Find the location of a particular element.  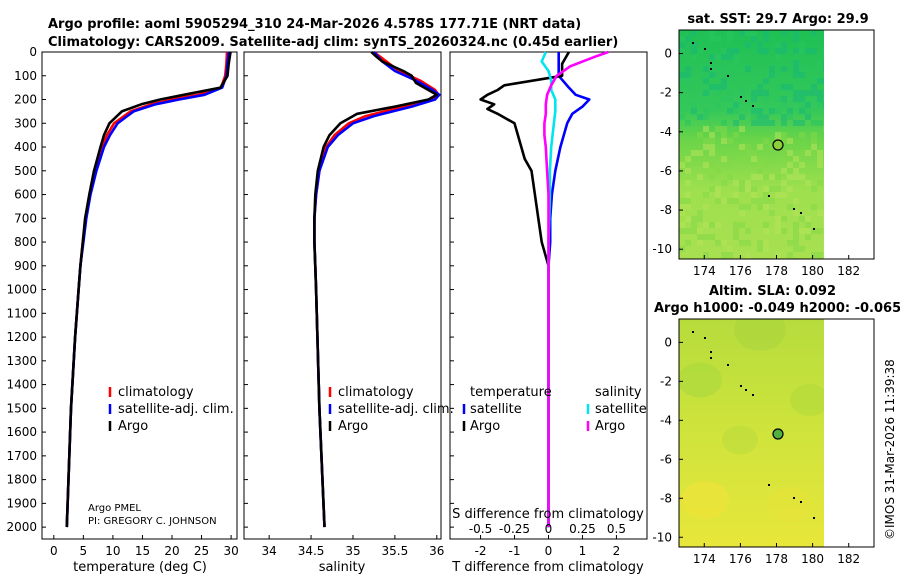

sst-axis-ticks: 174 176 178 180 182 0 -2 -4 -6 -8 -10 is located at coordinates (756, 162).